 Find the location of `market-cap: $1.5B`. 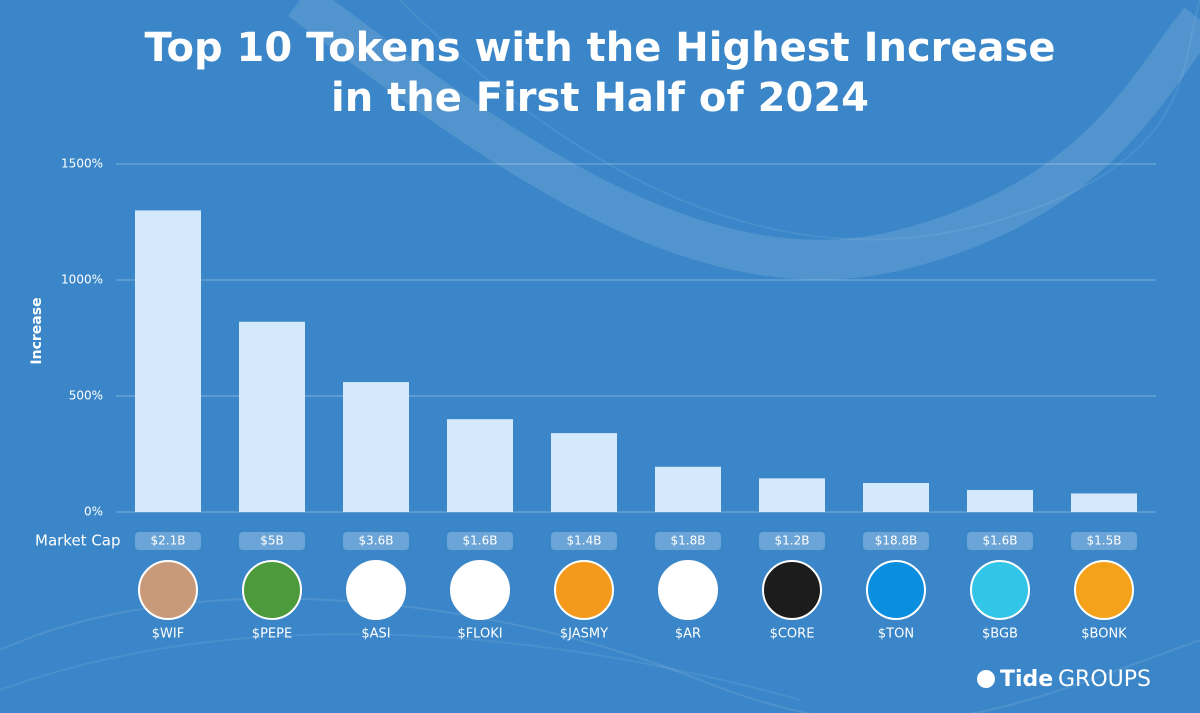

market-cap: $1.5B is located at coordinates (1104, 541).